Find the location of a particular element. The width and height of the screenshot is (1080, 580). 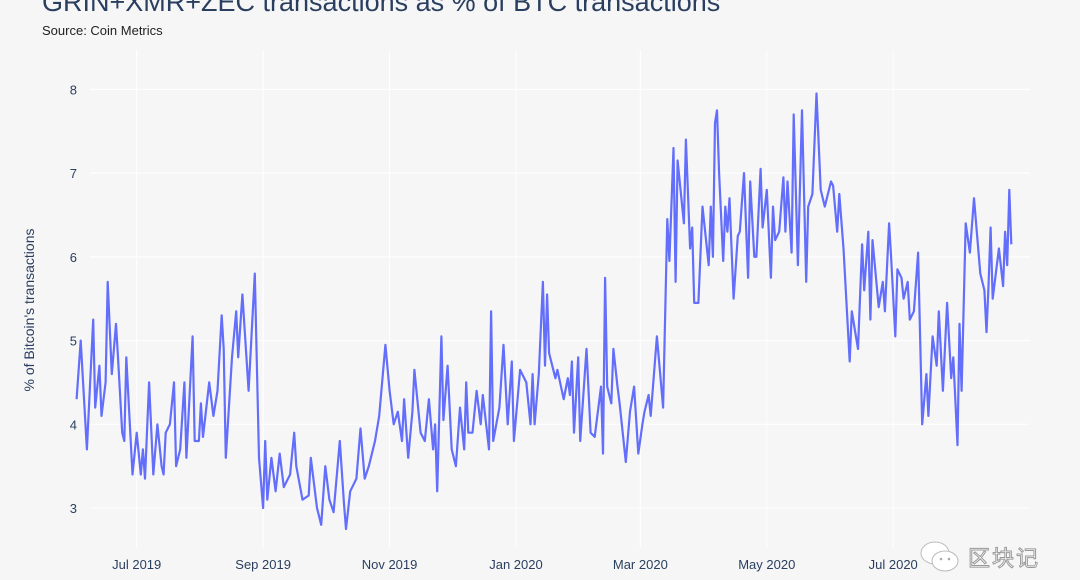

x-tick-label: Jul 2020 is located at coordinates (893, 564).